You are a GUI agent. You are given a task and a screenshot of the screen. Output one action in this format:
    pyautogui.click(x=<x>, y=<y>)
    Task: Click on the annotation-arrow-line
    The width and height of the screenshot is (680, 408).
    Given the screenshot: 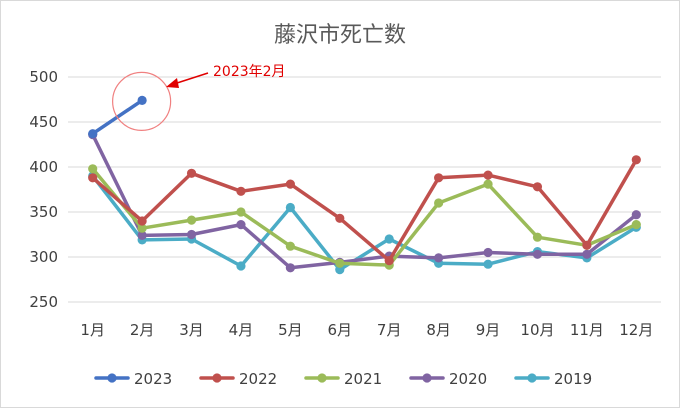 What is the action you would take?
    pyautogui.click(x=192, y=78)
    